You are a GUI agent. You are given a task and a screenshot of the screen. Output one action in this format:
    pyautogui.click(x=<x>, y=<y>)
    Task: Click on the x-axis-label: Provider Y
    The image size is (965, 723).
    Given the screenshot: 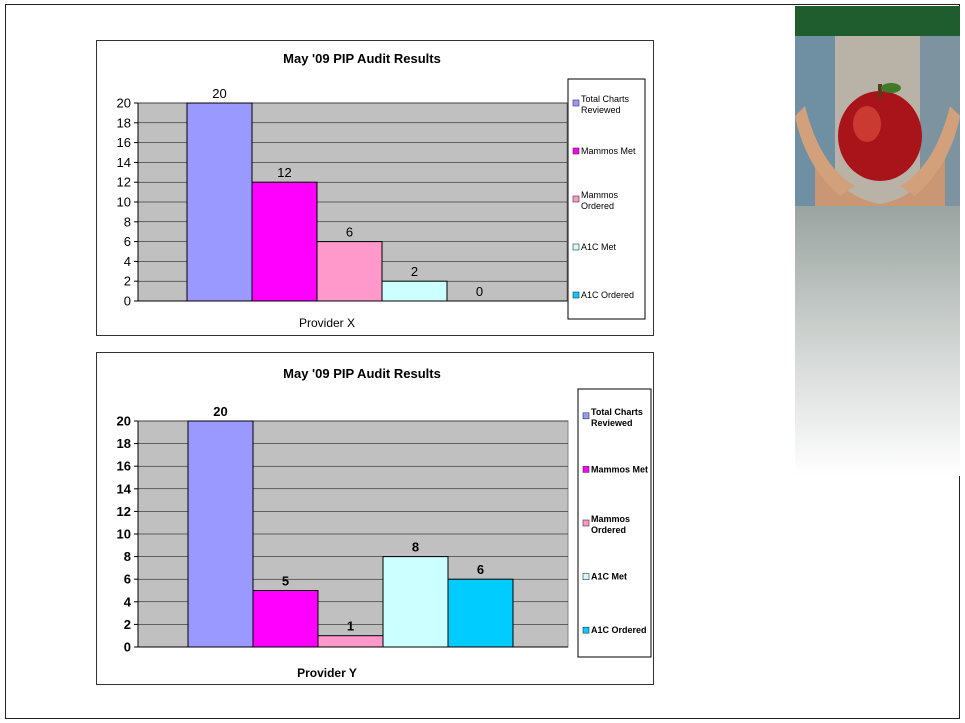 What is the action you would take?
    pyautogui.click(x=327, y=673)
    